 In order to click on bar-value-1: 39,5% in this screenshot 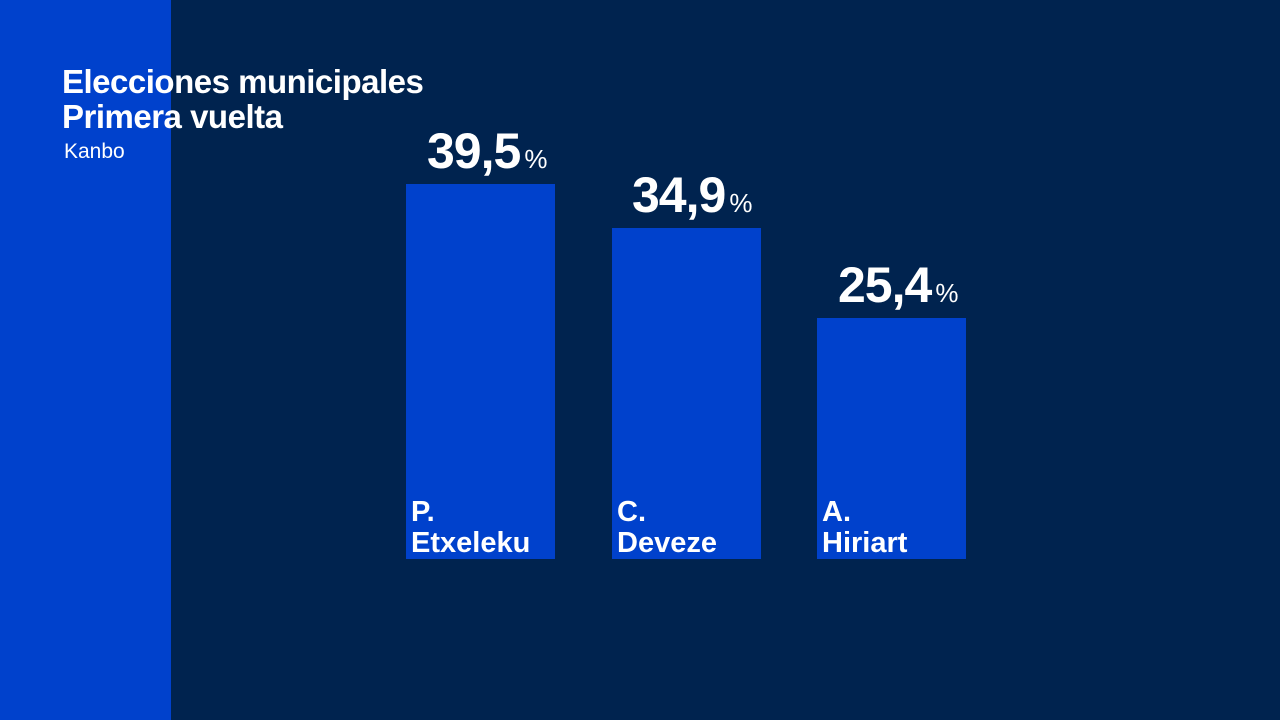, I will do `click(487, 151)`.